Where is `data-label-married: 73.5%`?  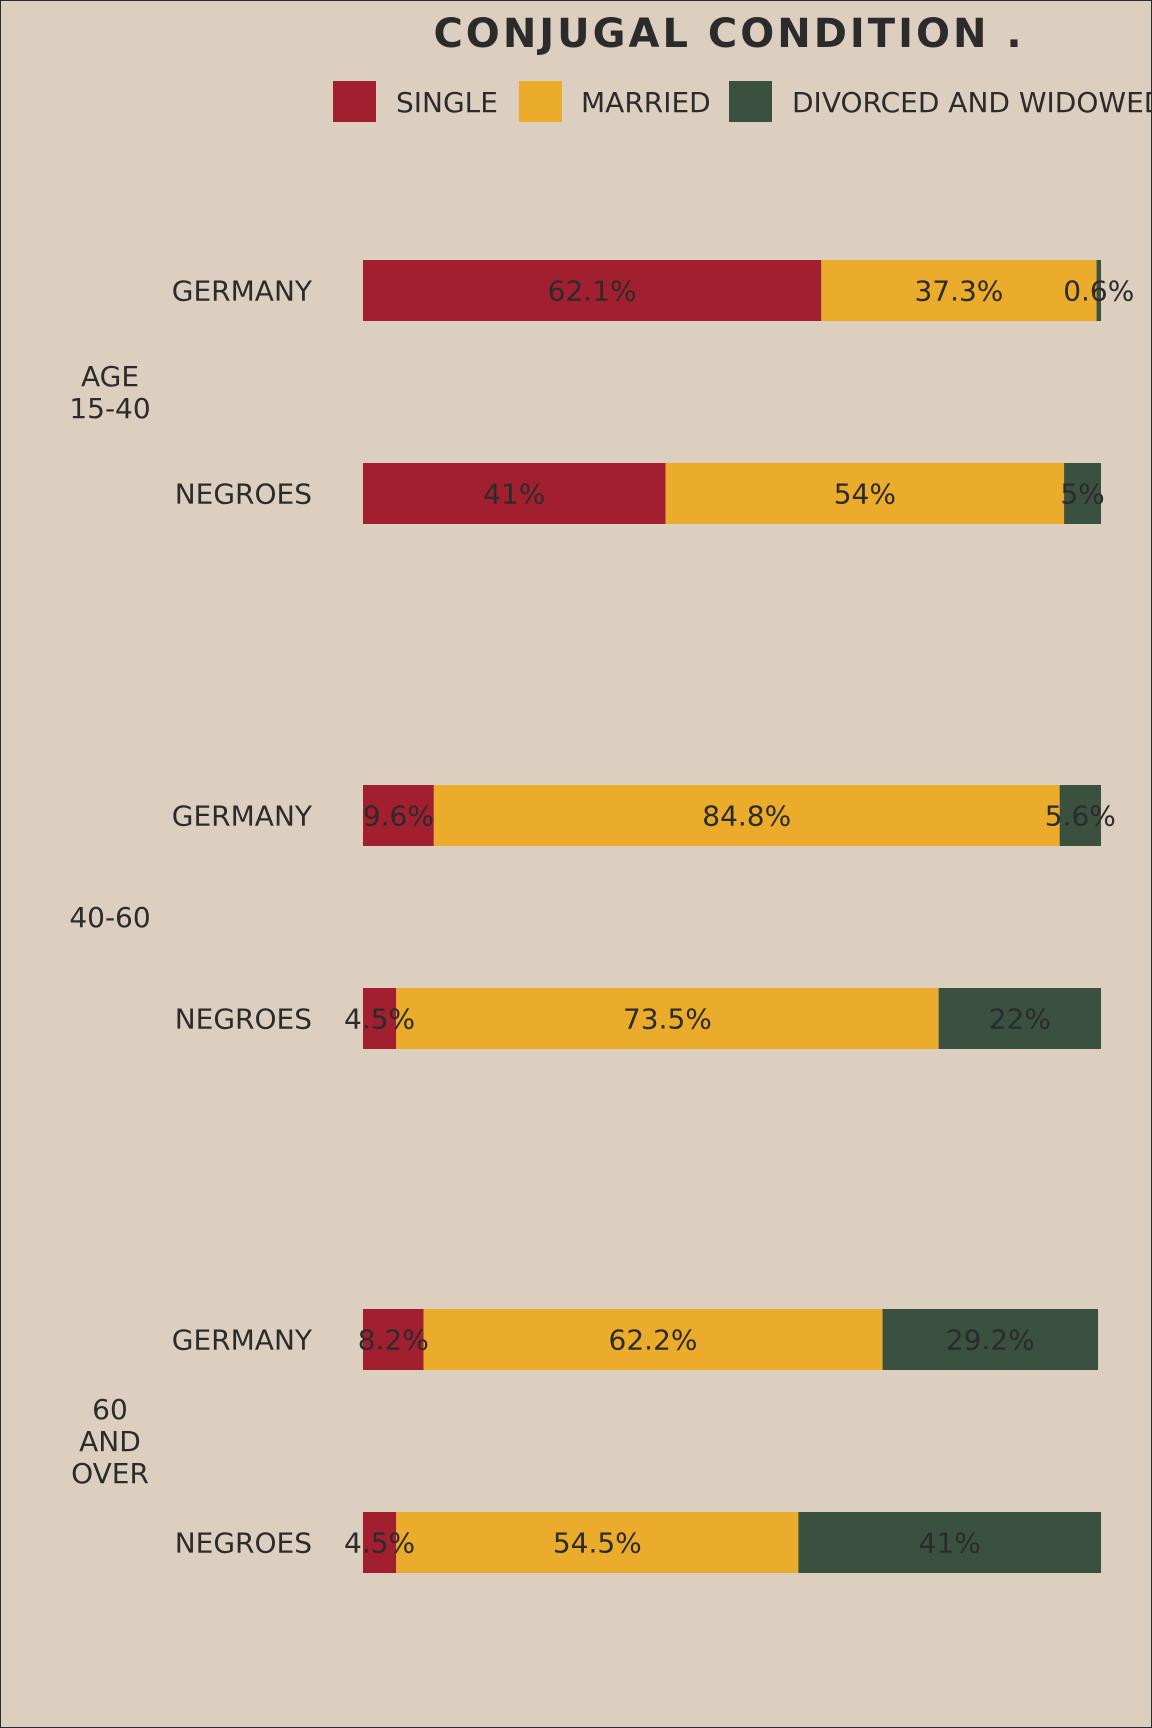 data-label-married: 73.5% is located at coordinates (667, 1019).